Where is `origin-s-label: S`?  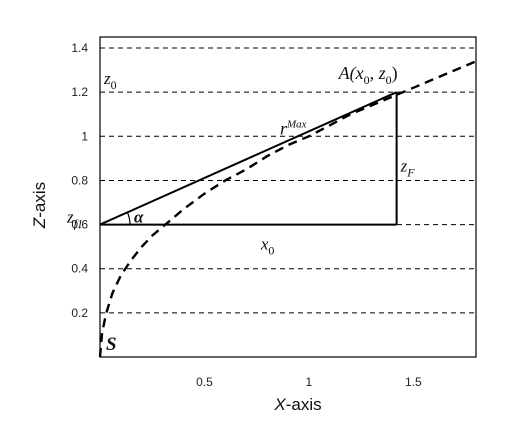 origin-s-label: S is located at coordinates (111, 344).